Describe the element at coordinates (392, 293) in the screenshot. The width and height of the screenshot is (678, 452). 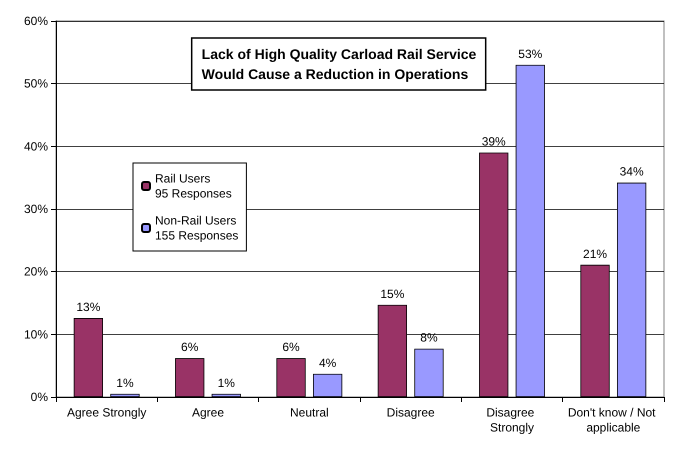
I see `data-label: 15%` at that location.